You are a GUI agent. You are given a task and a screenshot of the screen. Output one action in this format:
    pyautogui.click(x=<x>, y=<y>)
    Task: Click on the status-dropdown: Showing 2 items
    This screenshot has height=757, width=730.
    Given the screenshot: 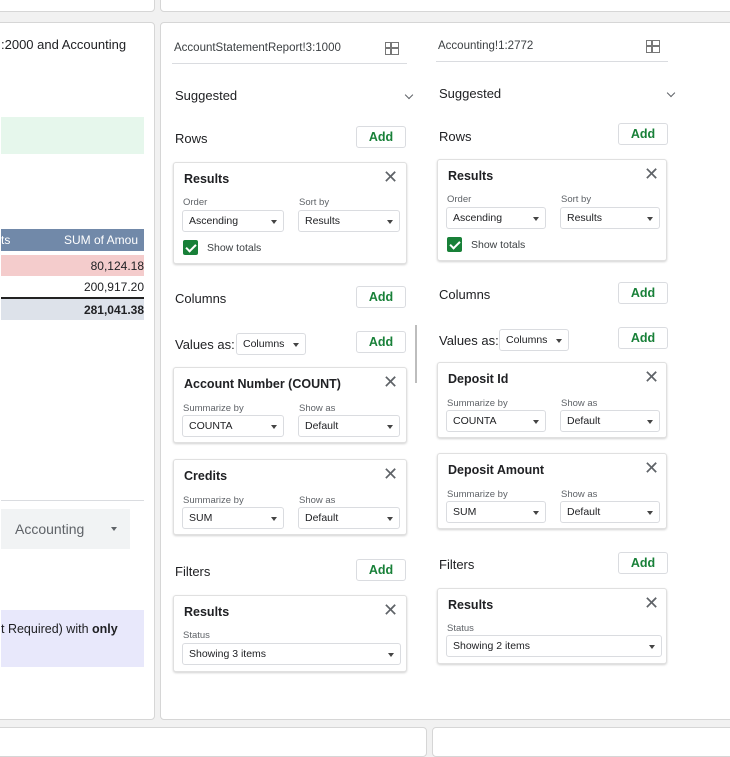 What is the action you would take?
    pyautogui.click(x=554, y=646)
    